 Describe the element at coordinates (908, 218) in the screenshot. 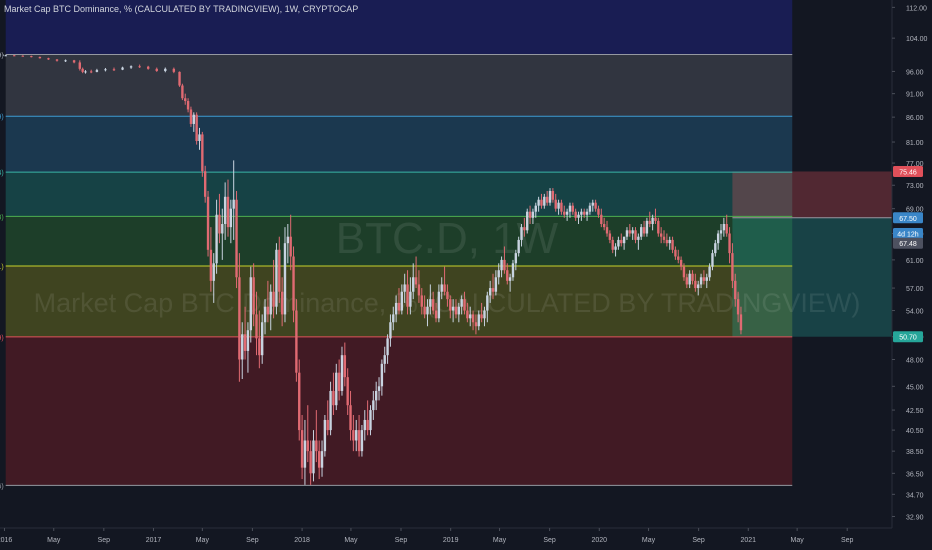

I see `price-badge: 67.50` at that location.